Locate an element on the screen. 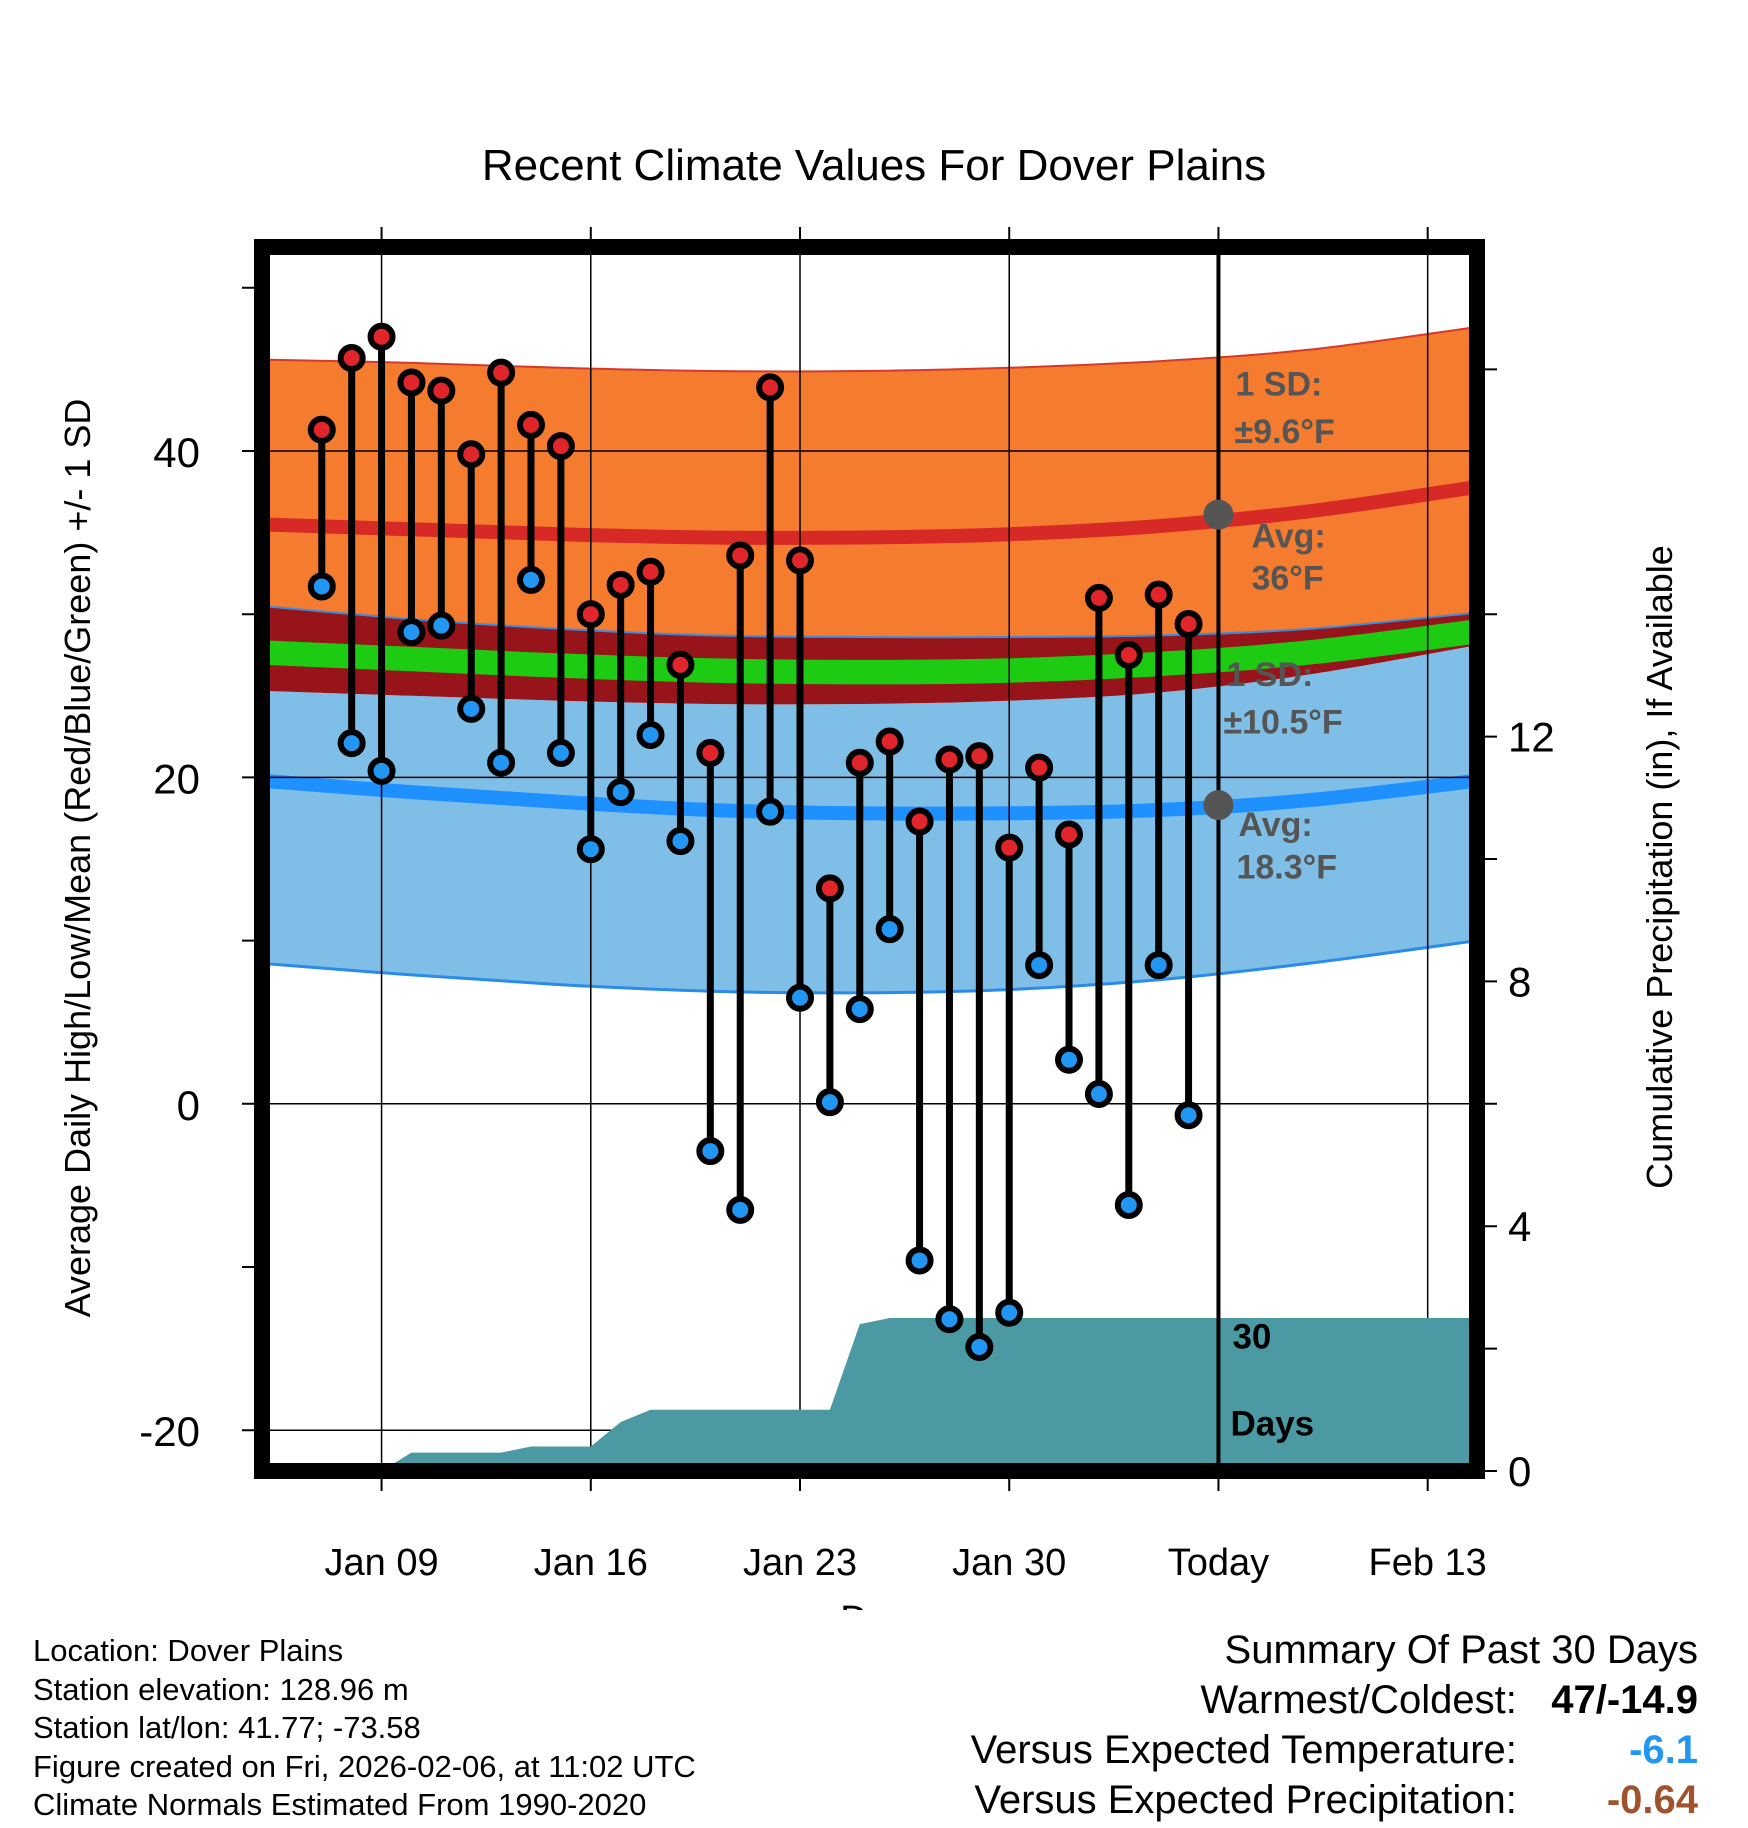 The height and width of the screenshot is (1828, 1748). summary-warmest-label: Warmest/Coldest: is located at coordinates (1358, 1700).